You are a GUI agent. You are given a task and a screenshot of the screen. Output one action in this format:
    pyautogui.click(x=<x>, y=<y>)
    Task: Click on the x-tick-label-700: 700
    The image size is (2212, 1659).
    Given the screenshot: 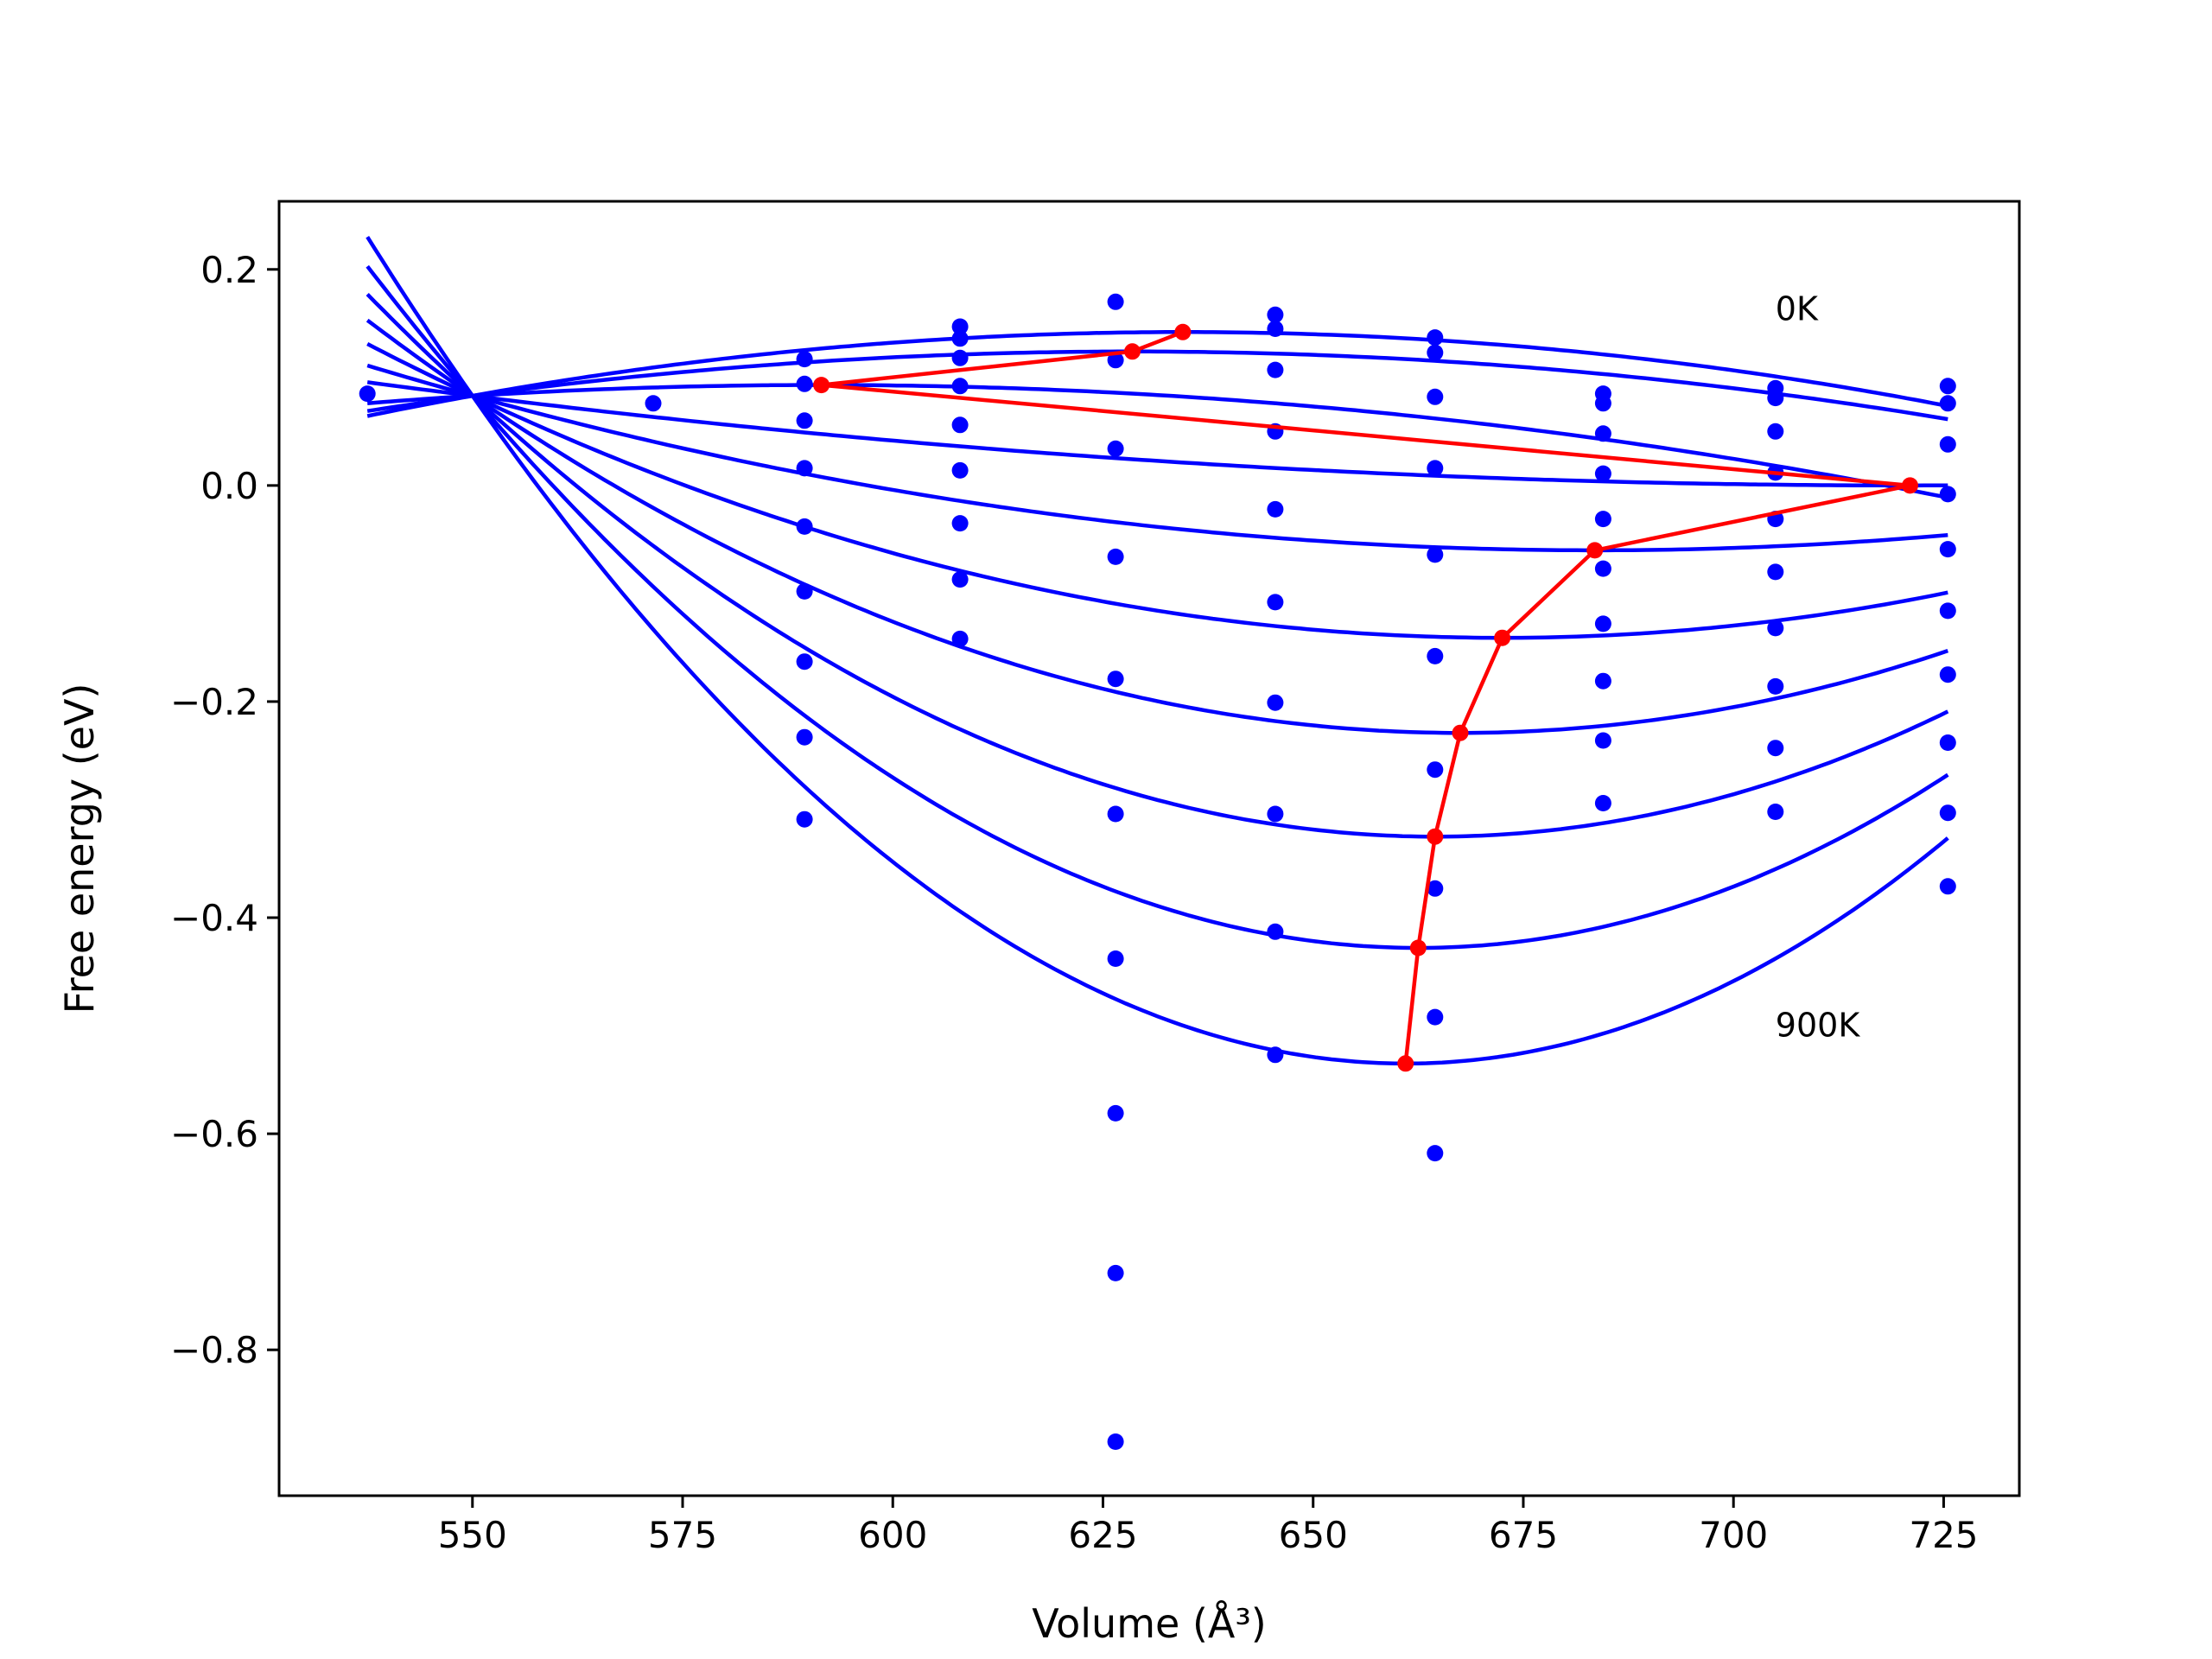 What is the action you would take?
    pyautogui.click(x=1733, y=1535)
    